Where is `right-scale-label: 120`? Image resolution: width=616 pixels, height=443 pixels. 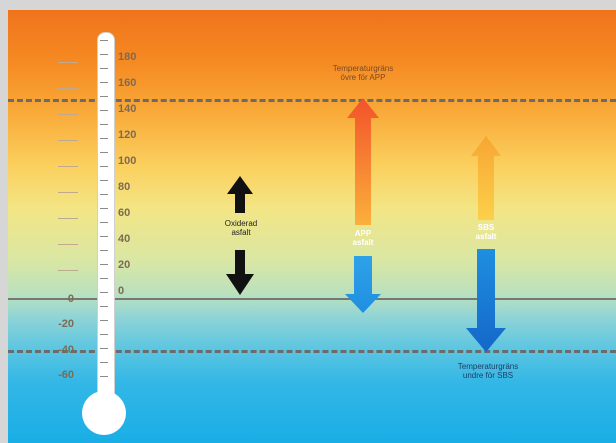
right-scale-label: 120 is located at coordinates (127, 135).